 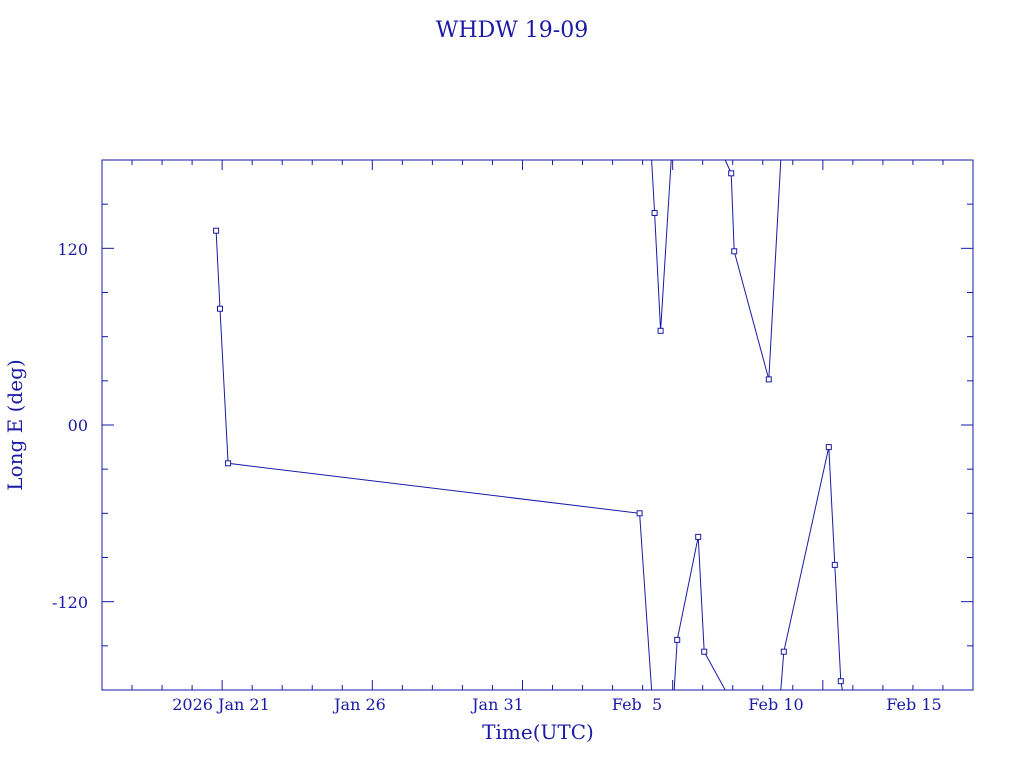 I want to click on x-axis-label: Time(UTC), so click(x=538, y=732).